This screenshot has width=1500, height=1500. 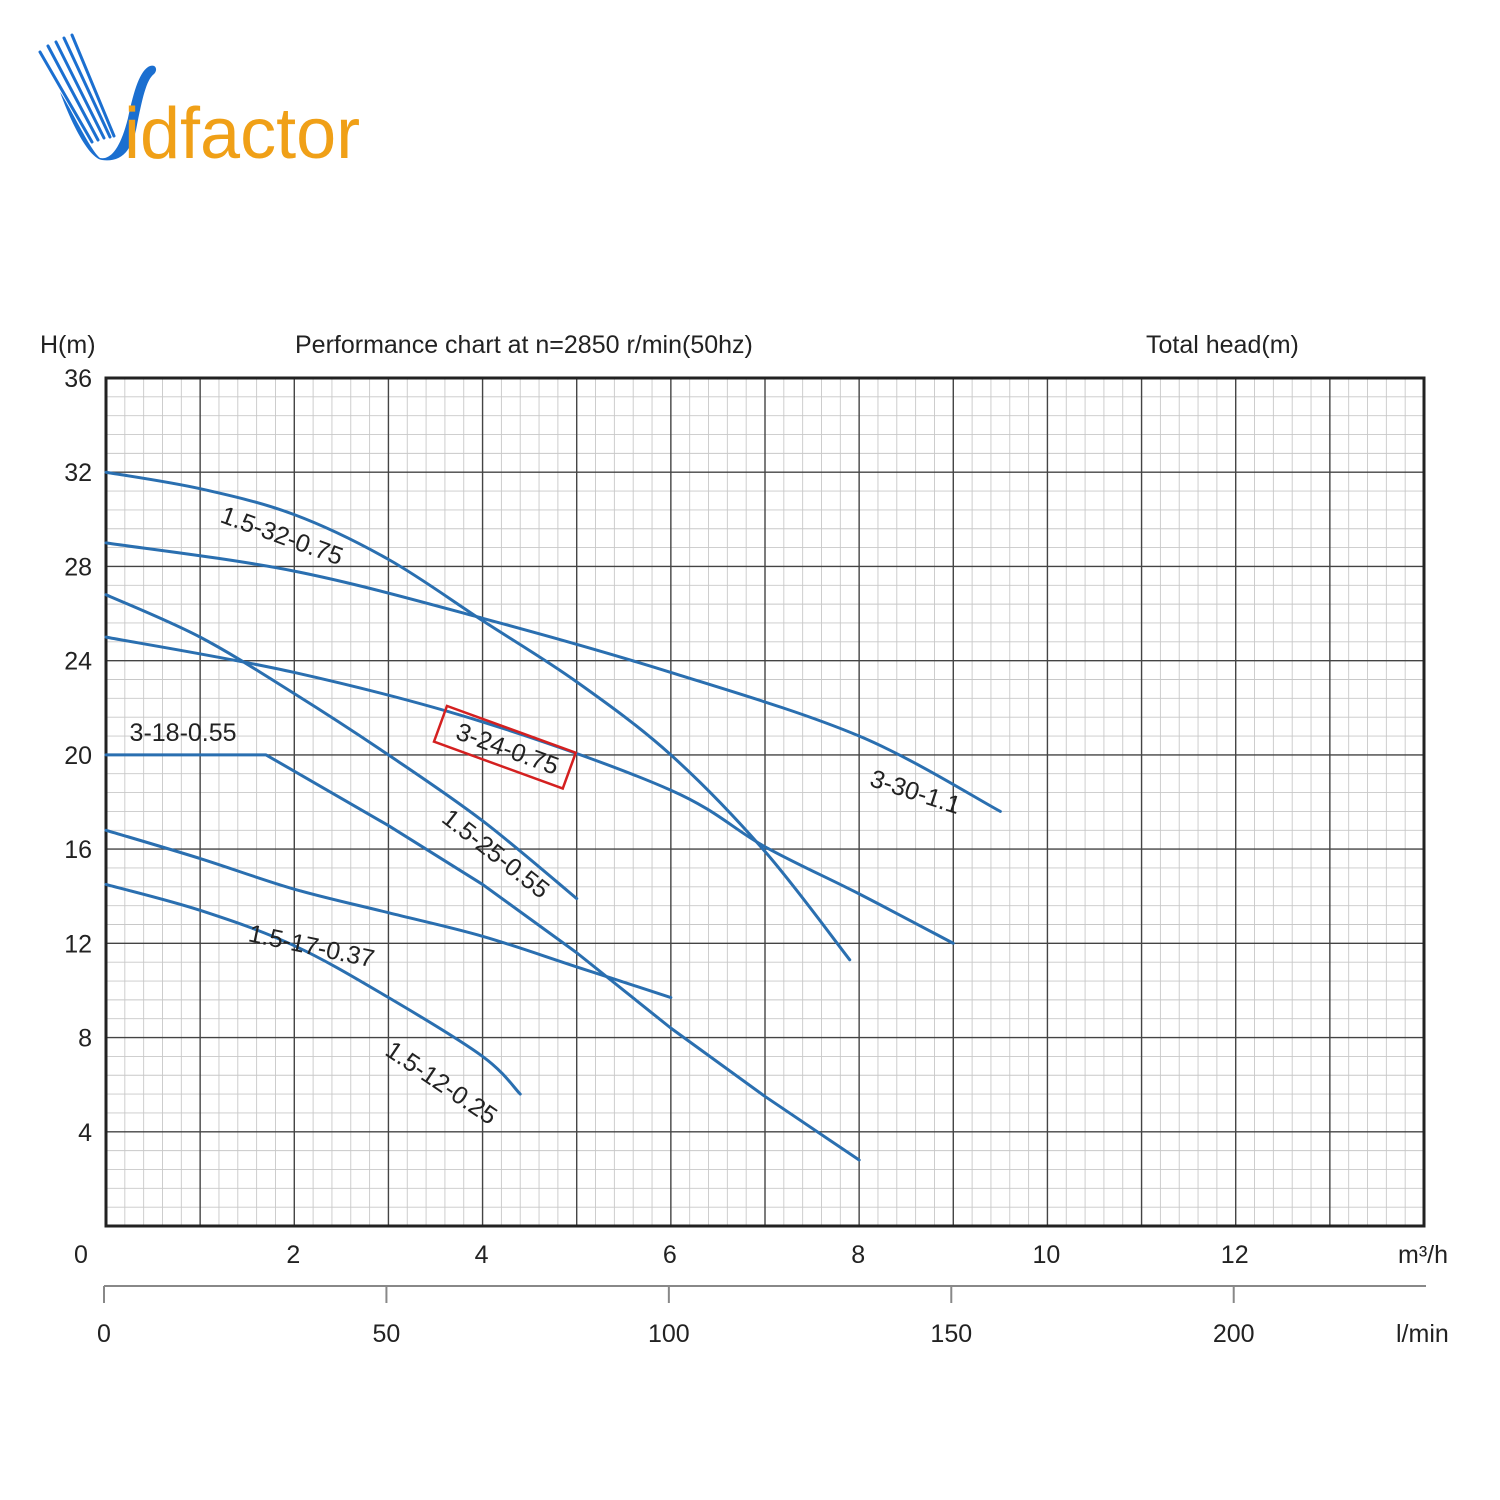 I want to click on y-tick-label: 28, so click(x=78, y=567).